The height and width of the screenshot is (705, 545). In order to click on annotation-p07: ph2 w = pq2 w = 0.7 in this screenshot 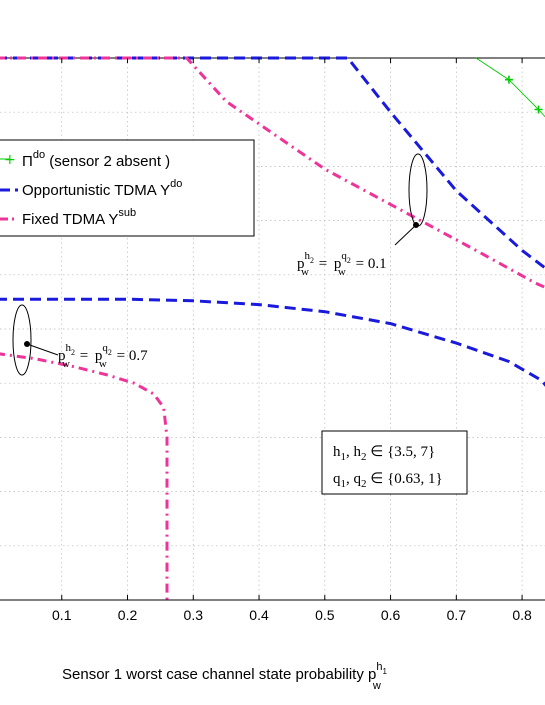, I will do `click(80, 340)`.